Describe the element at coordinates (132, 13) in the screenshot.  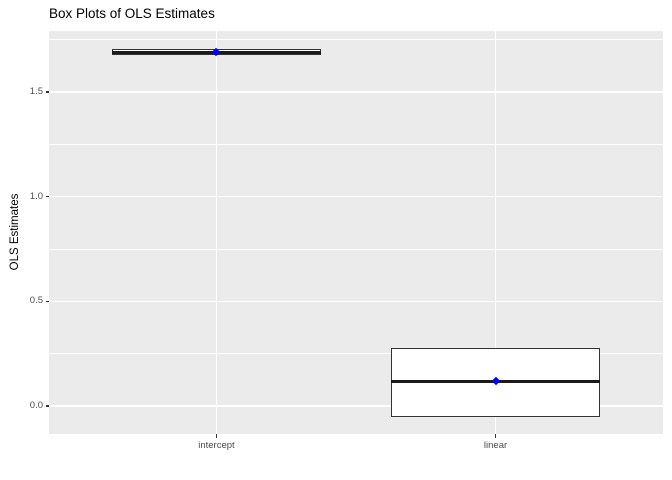
I see `chart-title: Box Plots of OLS Estimates` at that location.